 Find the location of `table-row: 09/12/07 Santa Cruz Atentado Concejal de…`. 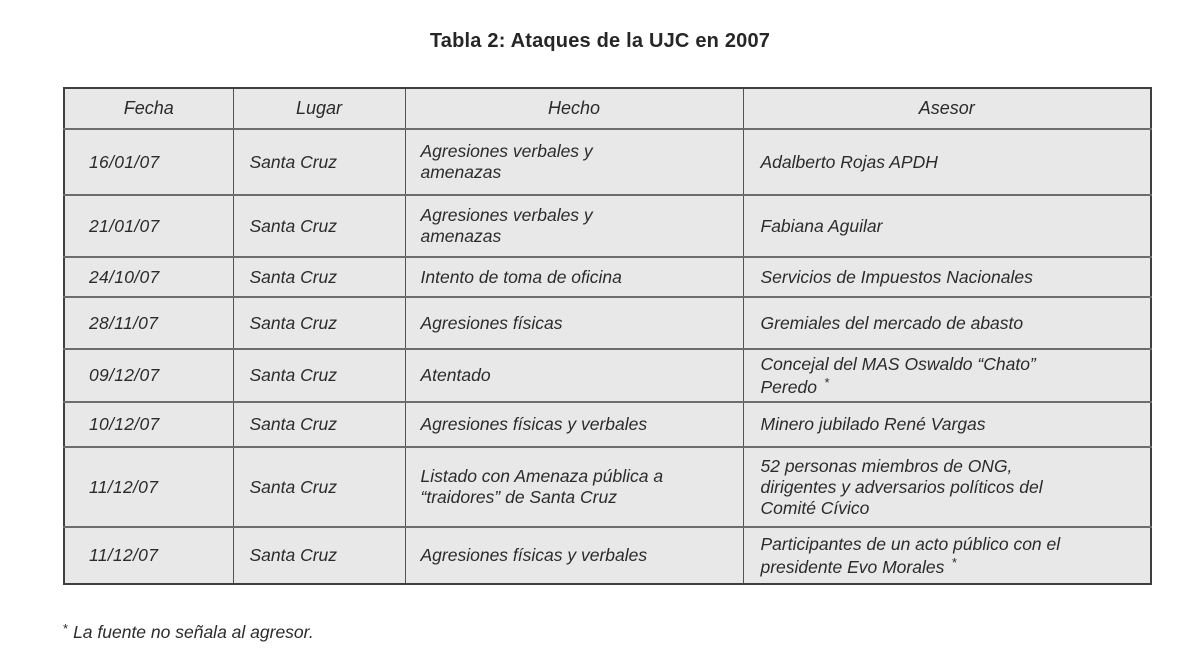

table-row: 09/12/07 Santa Cruz Atentado Concejal de… is located at coordinates (607, 375).